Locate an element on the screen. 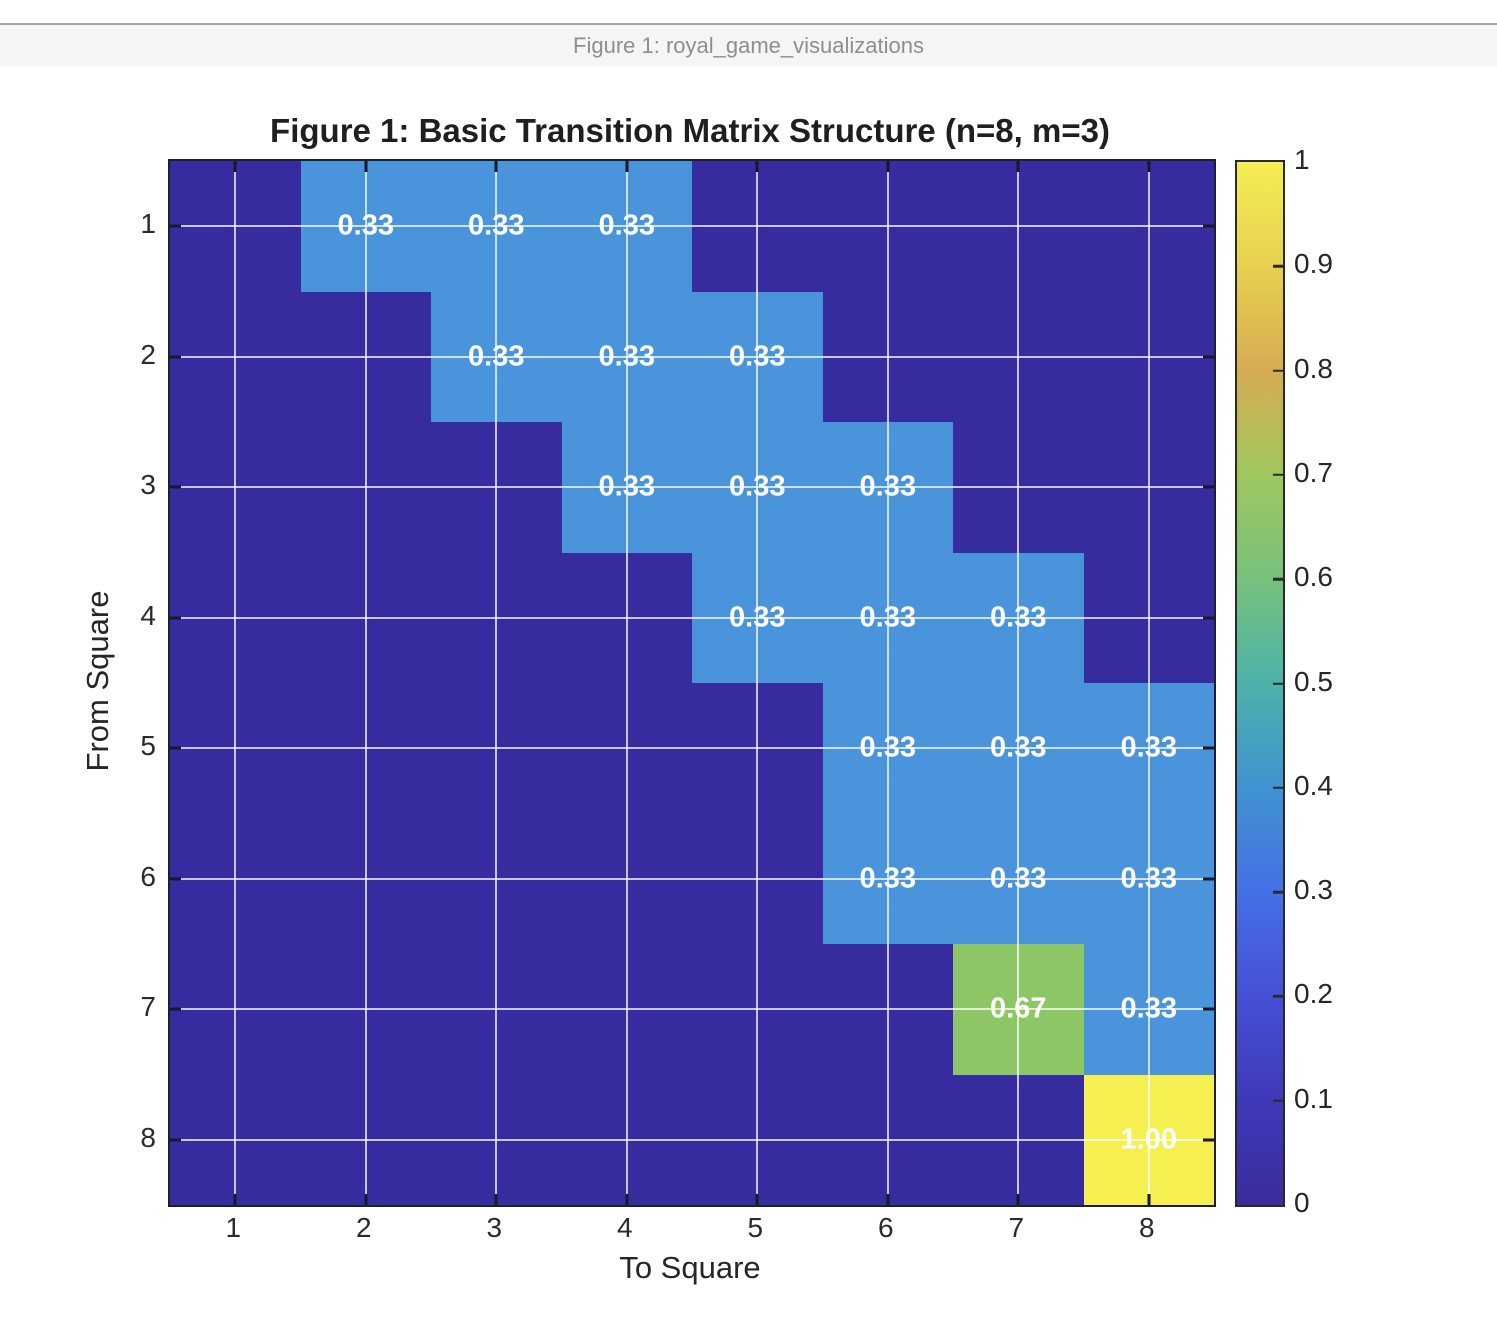 This screenshot has width=1497, height=1325. colorbar-tick-label: 0 is located at coordinates (1302, 1202).